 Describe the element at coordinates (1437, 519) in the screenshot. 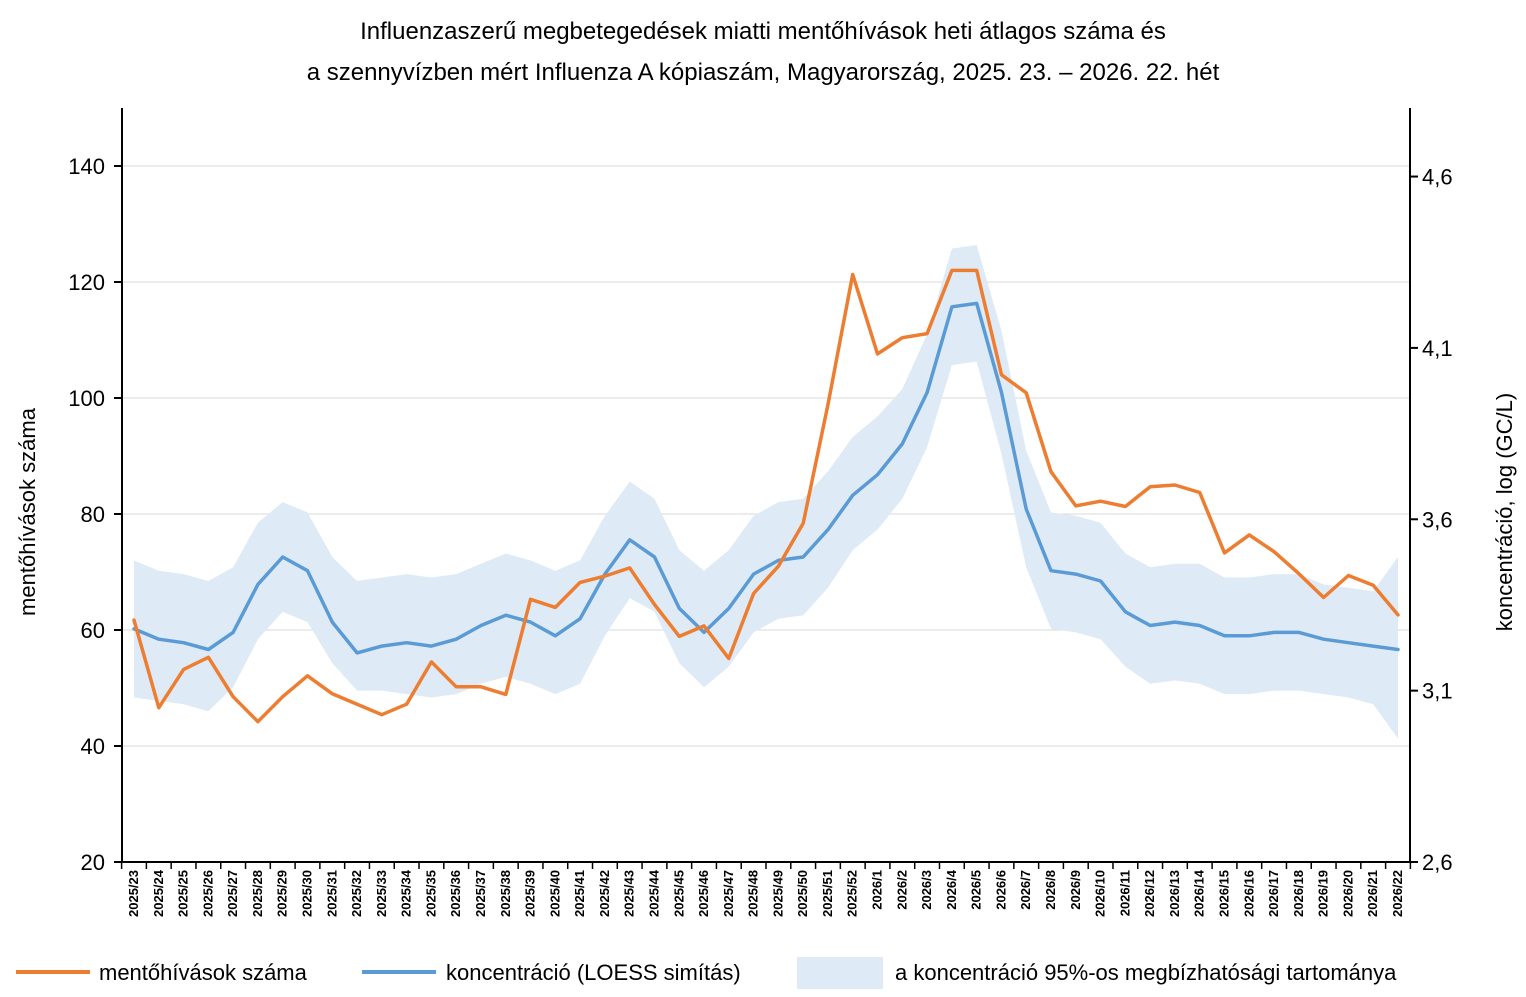

I see `right-tick-label: 3,6` at that location.